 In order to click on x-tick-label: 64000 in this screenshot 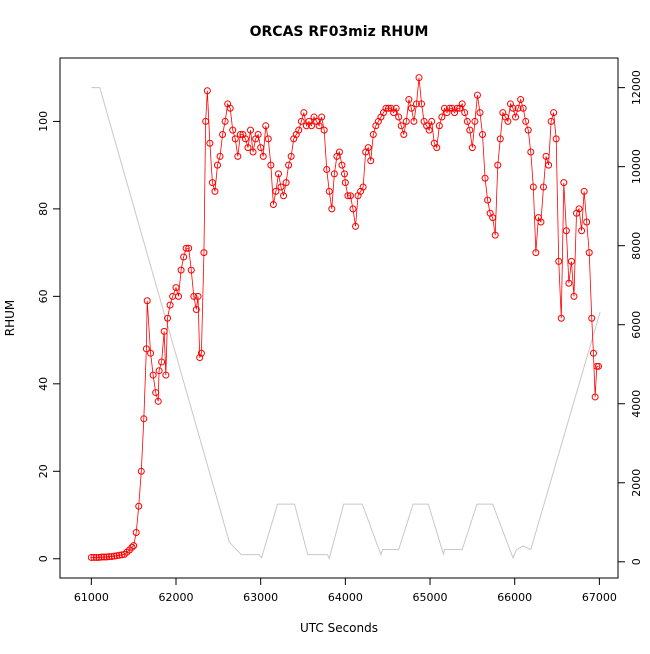, I will do `click(345, 597)`.